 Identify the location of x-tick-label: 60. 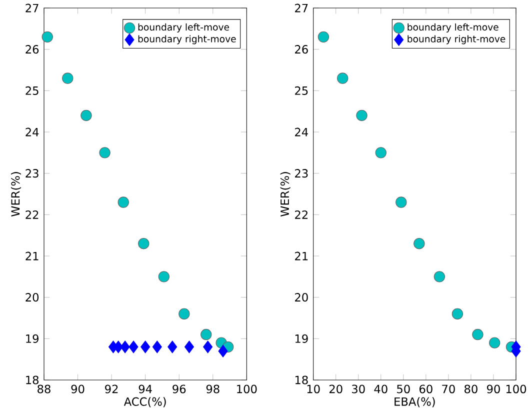
(426, 389).